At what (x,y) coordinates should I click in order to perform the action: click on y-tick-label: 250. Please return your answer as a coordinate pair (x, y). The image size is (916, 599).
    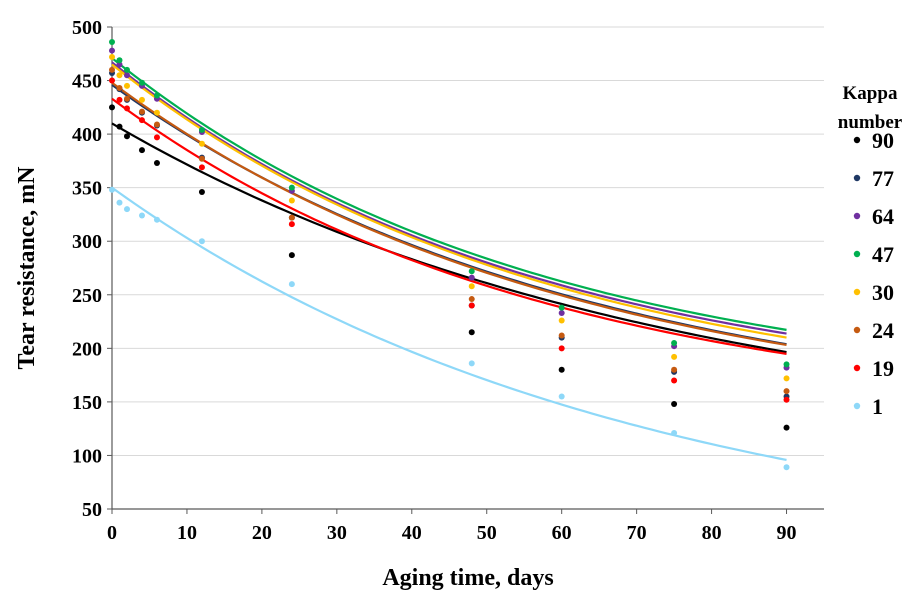
    Looking at the image, I should click on (87, 296).